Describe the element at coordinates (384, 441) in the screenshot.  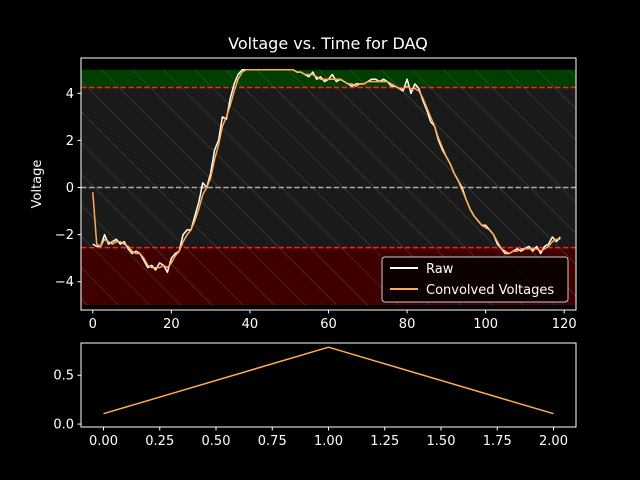
I see `kernel-x-tick-label: 1.25` at that location.